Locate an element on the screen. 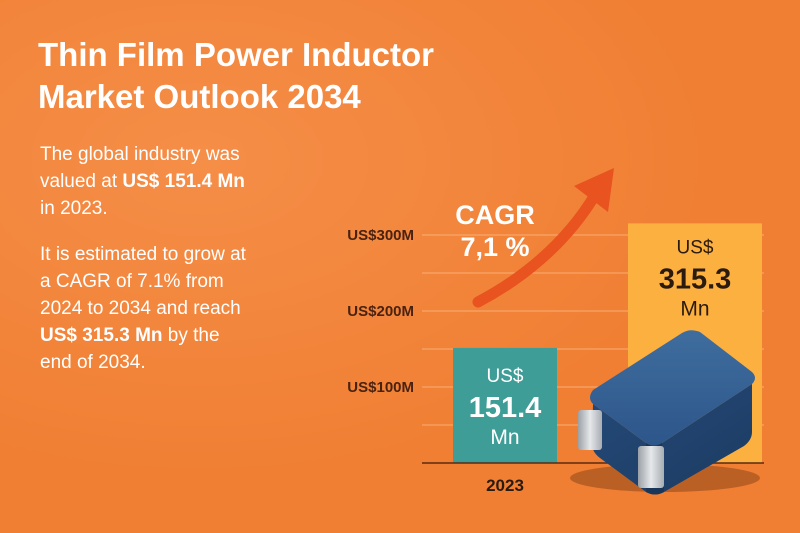 The image size is (800, 533). title-line-2: Market Outlook 2034 is located at coordinates (199, 96).